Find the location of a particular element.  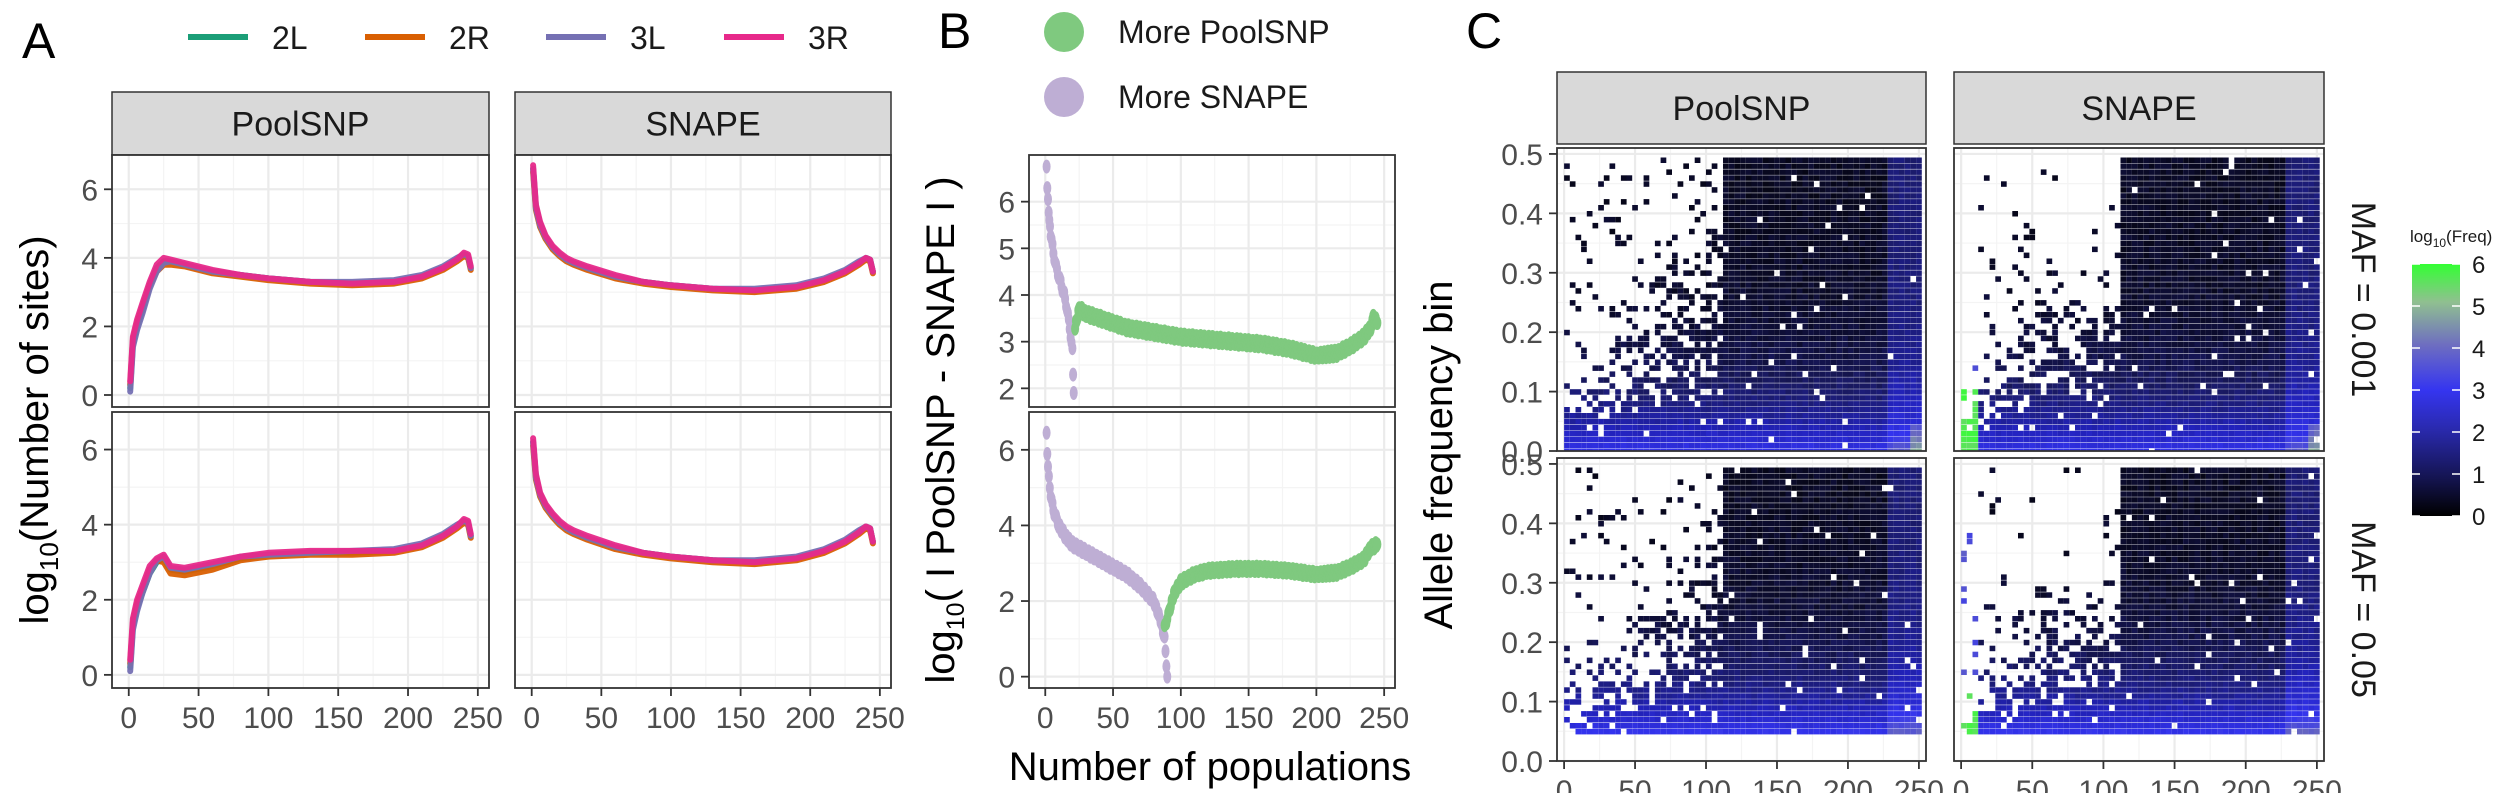

plot-border is located at coordinates (1741, 299).